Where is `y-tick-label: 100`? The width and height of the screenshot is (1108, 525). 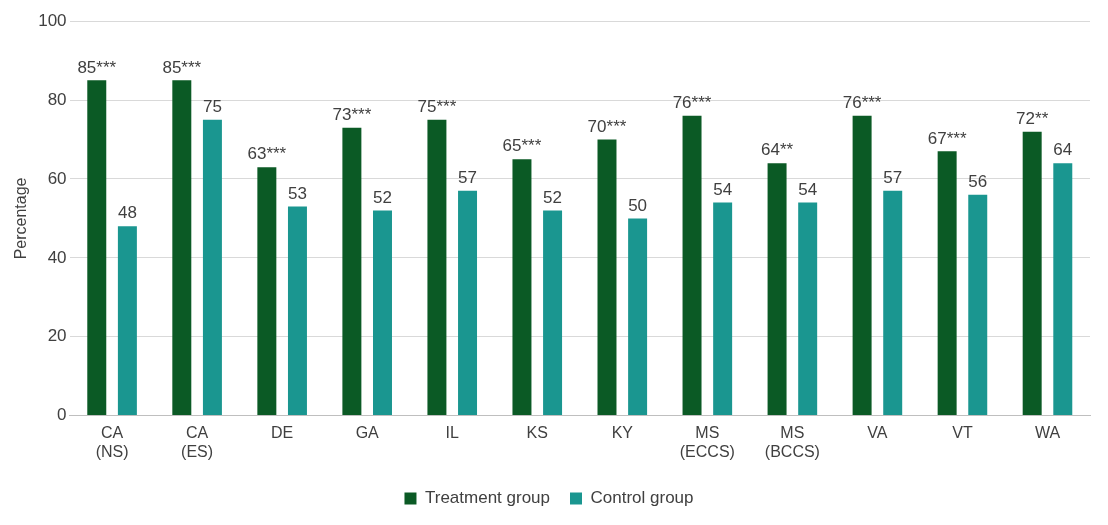 y-tick-label: 100 is located at coordinates (52, 20).